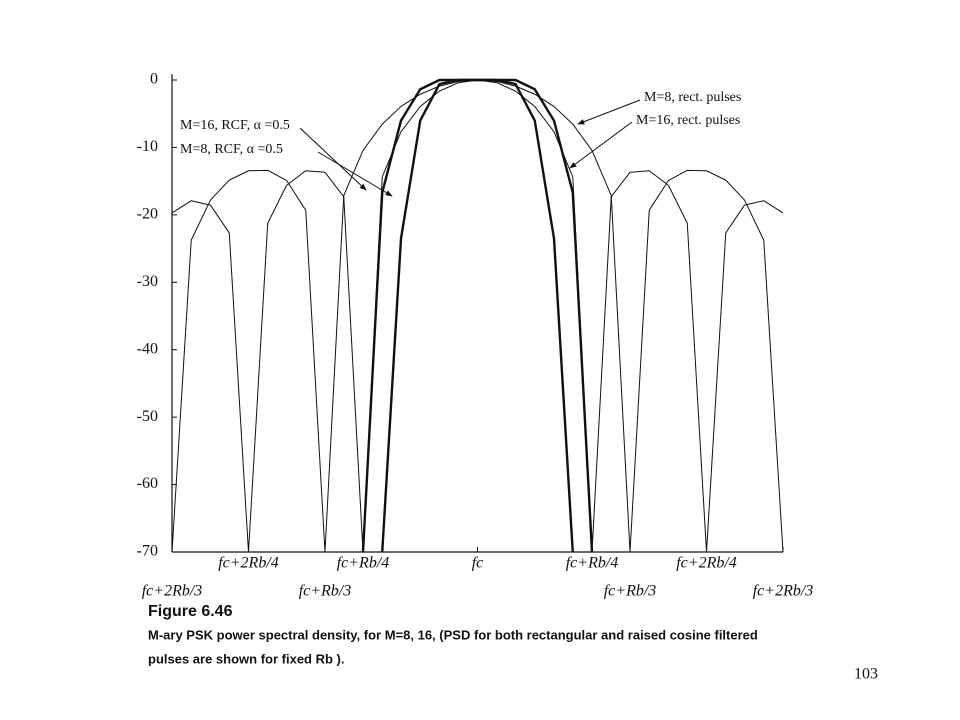  I want to click on y-tick-label: -50, so click(147, 416).